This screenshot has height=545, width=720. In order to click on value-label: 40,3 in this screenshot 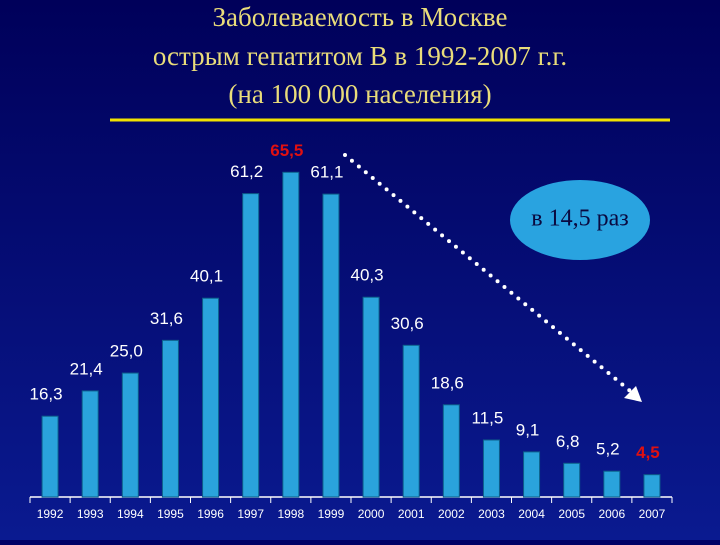, I will do `click(367, 275)`.